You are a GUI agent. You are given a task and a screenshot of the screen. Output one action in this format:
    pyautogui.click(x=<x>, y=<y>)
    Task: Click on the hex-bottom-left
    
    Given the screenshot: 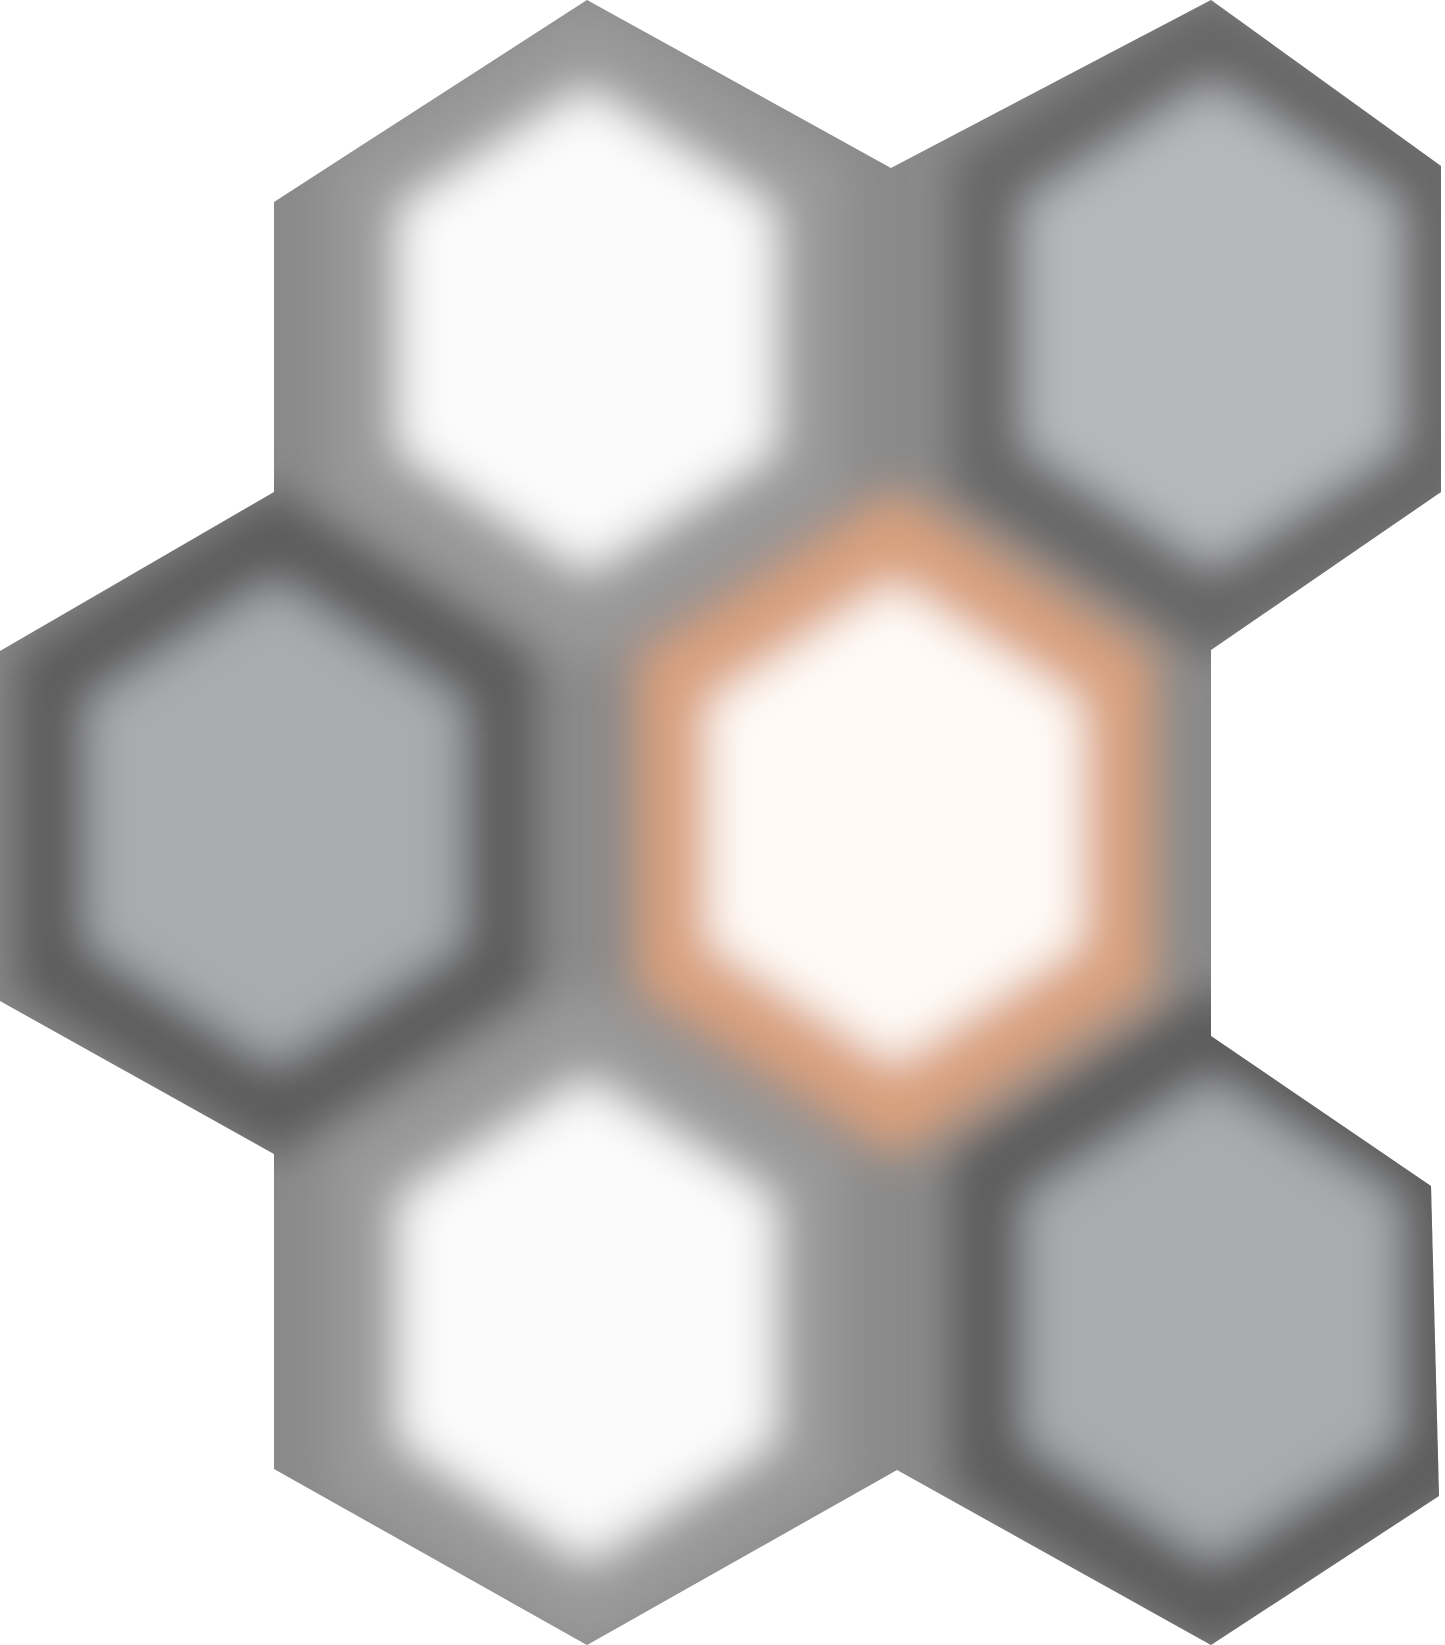 What is the action you would take?
    pyautogui.click(x=587, y=1320)
    